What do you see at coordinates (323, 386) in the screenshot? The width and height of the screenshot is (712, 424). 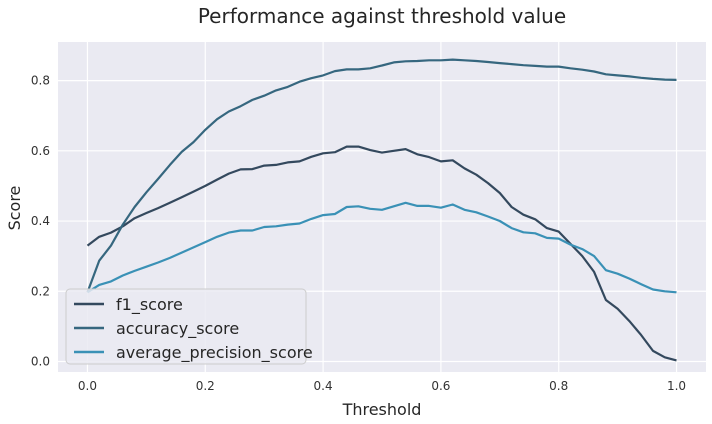 I see `x-tick-label: 0.4` at bounding box center [323, 386].